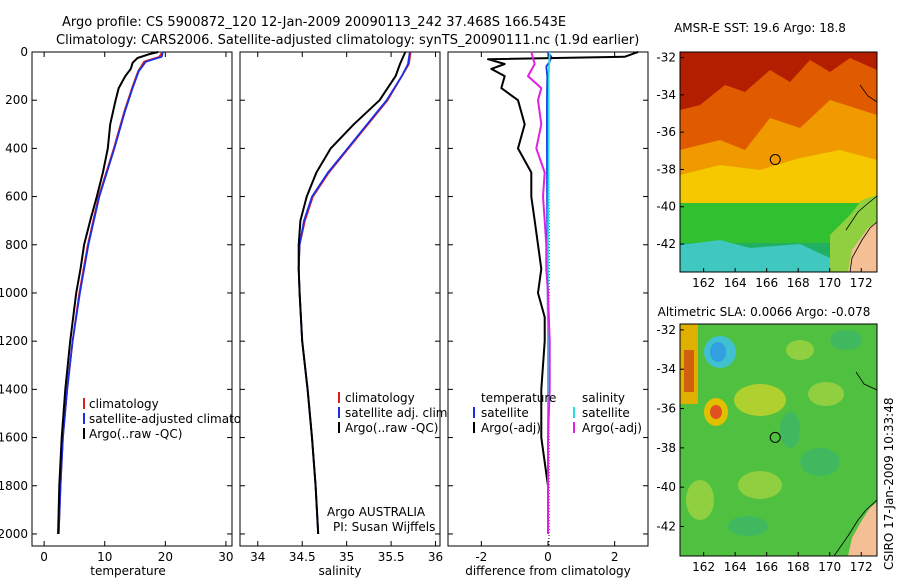 This screenshot has height=580, width=900. I want to click on annotation-argo-australia: Argo AUSTRALIA, so click(376, 512).